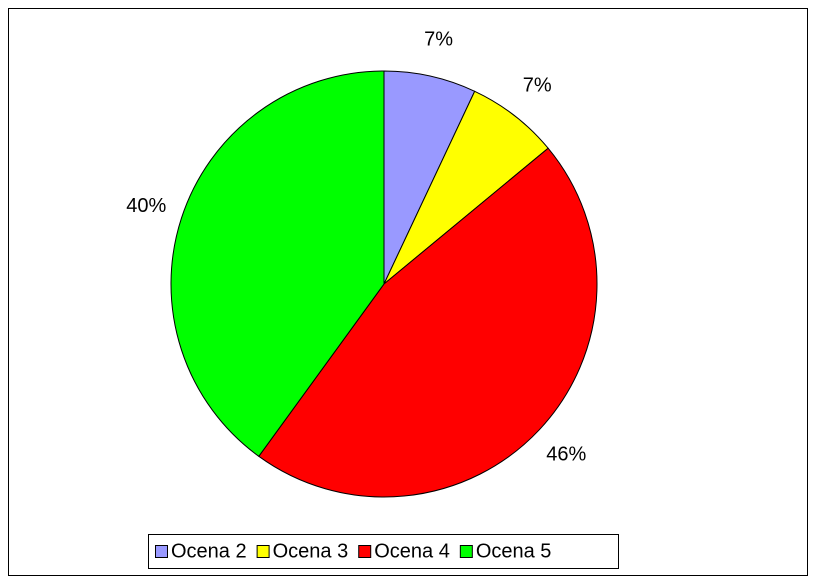 This screenshot has height=584, width=816. What do you see at coordinates (514, 551) in the screenshot?
I see `legend-label: Ocena 5` at bounding box center [514, 551].